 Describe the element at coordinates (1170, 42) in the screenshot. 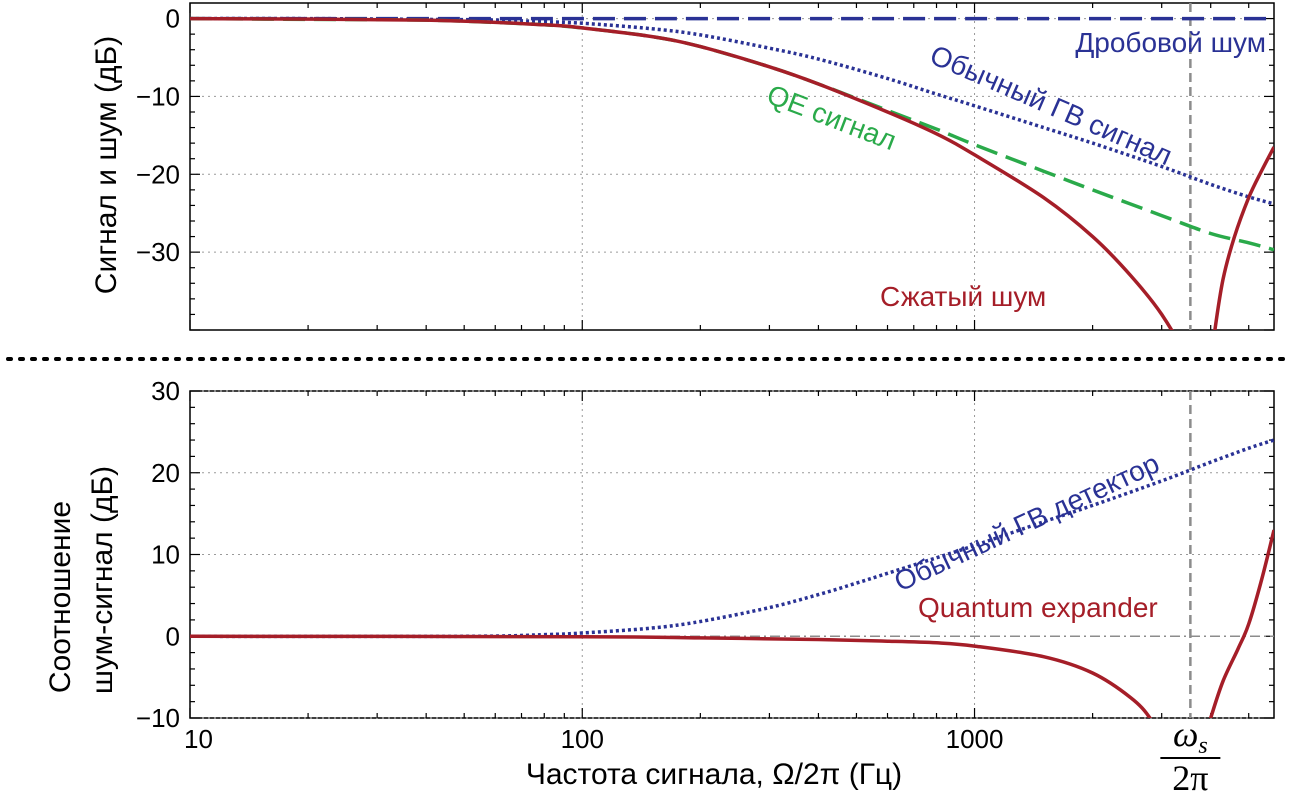

I see `label-shot-noise: Дробовой шум` at that location.